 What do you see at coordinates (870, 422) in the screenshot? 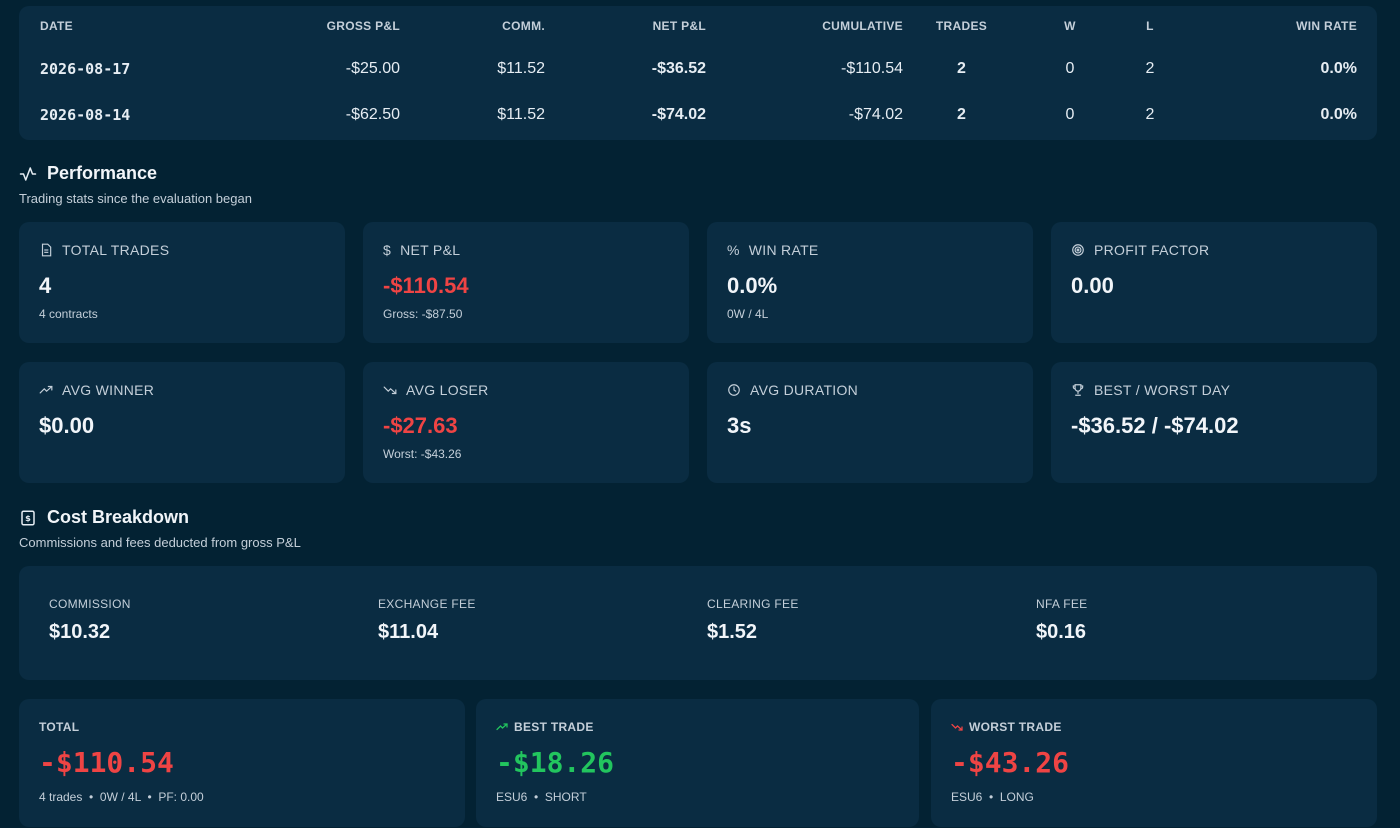
I see `avg-duration-card: AVG DURATION 3s` at bounding box center [870, 422].